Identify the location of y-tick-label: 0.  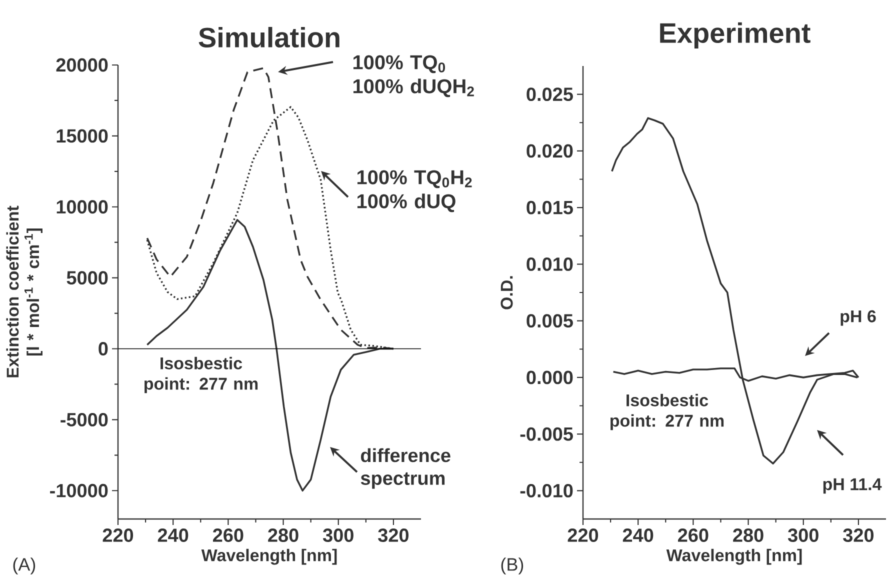
(103, 349).